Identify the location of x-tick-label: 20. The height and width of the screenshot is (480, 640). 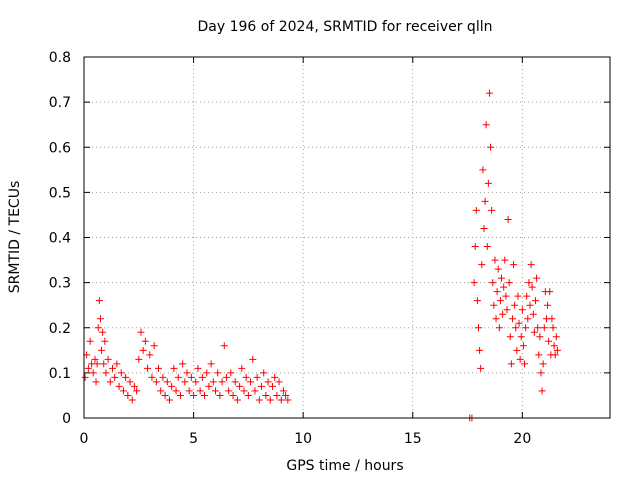
(522, 439).